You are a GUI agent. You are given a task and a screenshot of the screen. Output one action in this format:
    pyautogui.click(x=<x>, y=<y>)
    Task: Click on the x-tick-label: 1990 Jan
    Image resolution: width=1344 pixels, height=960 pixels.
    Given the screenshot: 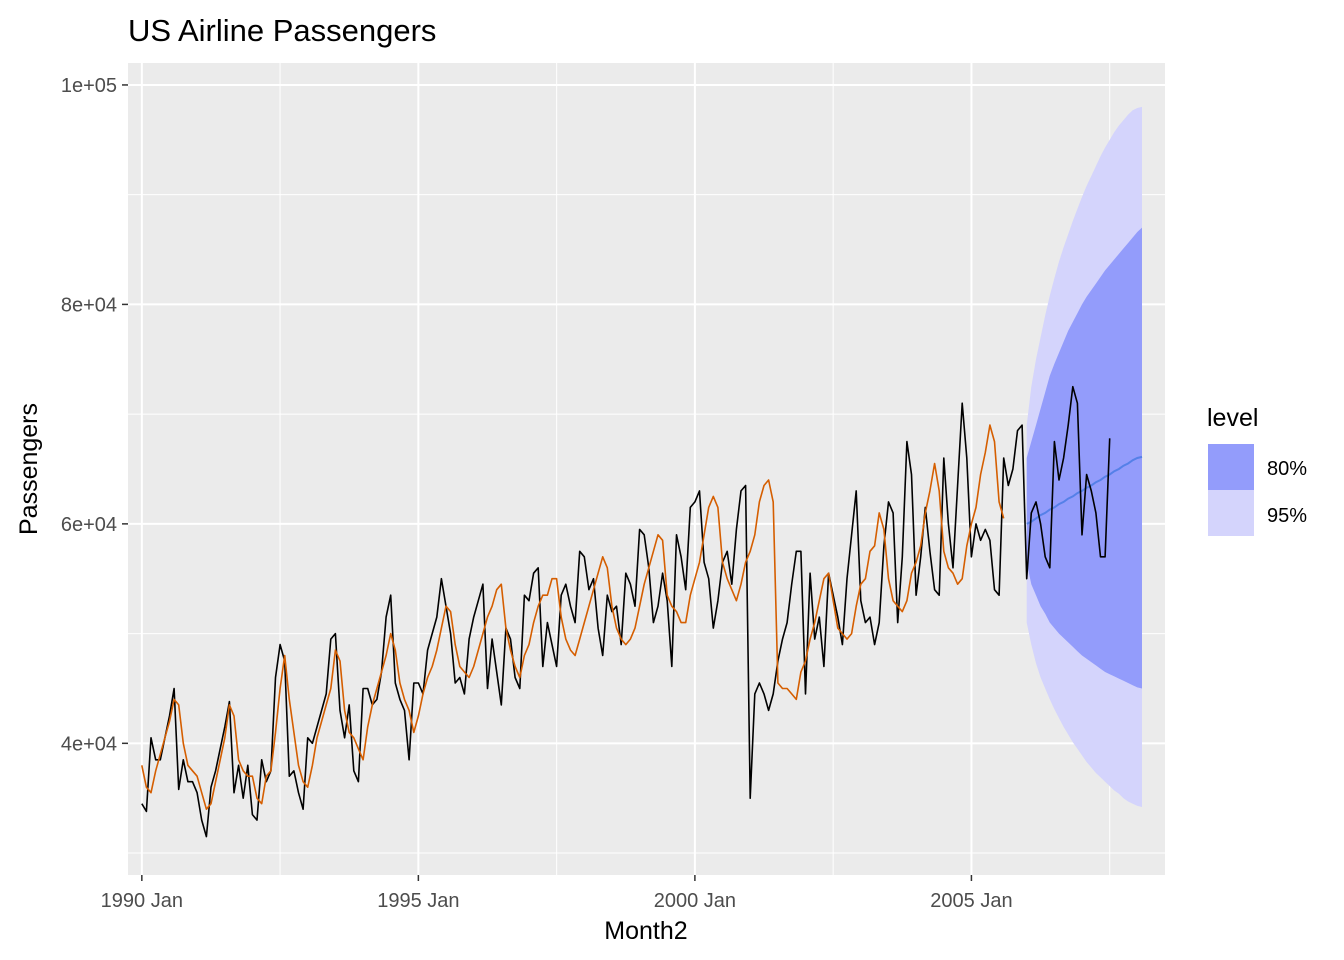 What is the action you would take?
    pyautogui.click(x=142, y=901)
    